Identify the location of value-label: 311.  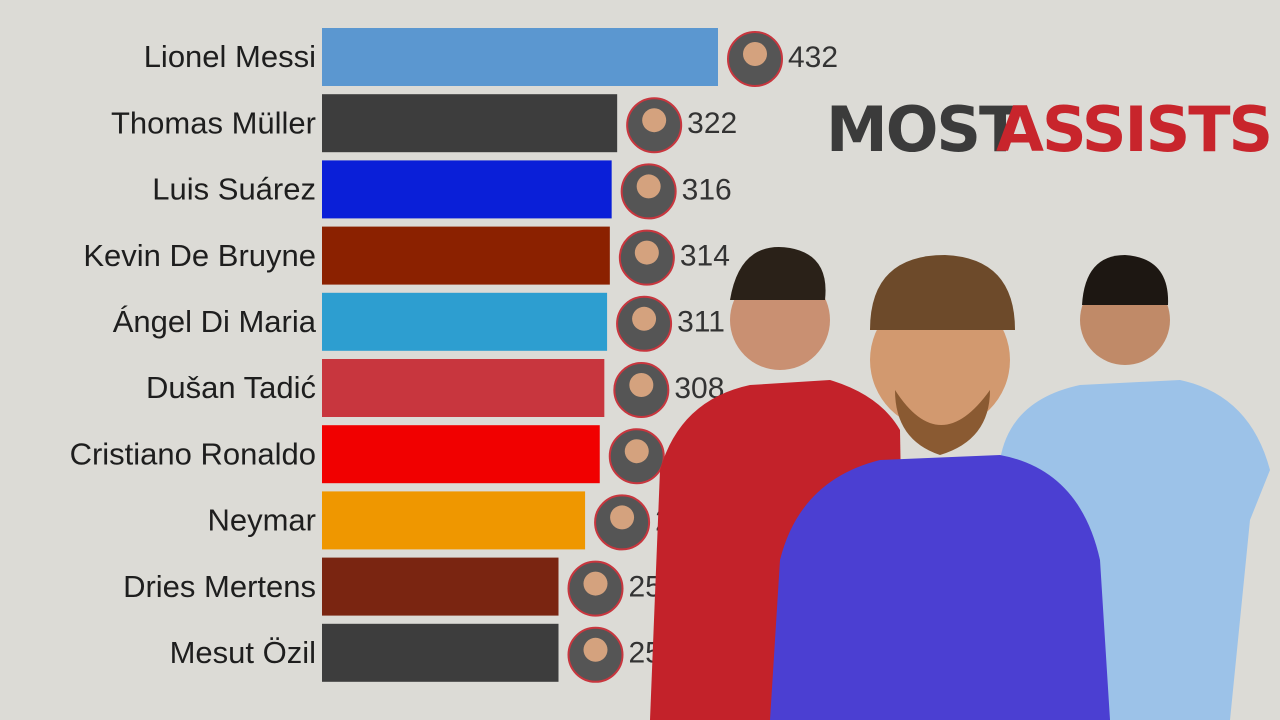
(701, 322).